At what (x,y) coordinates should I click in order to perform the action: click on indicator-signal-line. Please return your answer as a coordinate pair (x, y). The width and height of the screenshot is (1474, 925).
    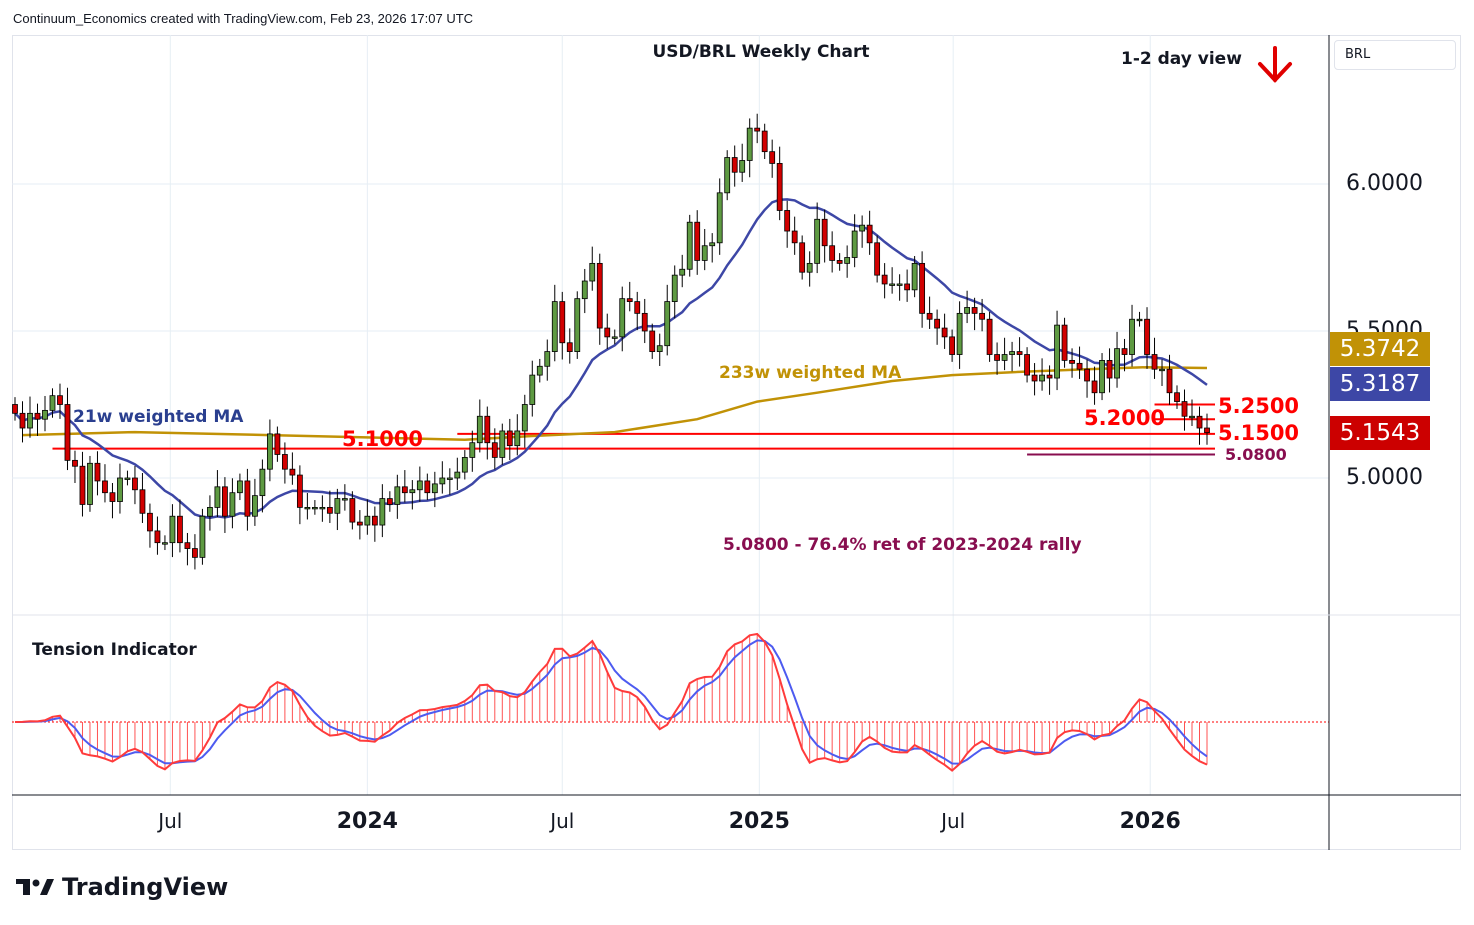
    Looking at the image, I should click on (611, 702).